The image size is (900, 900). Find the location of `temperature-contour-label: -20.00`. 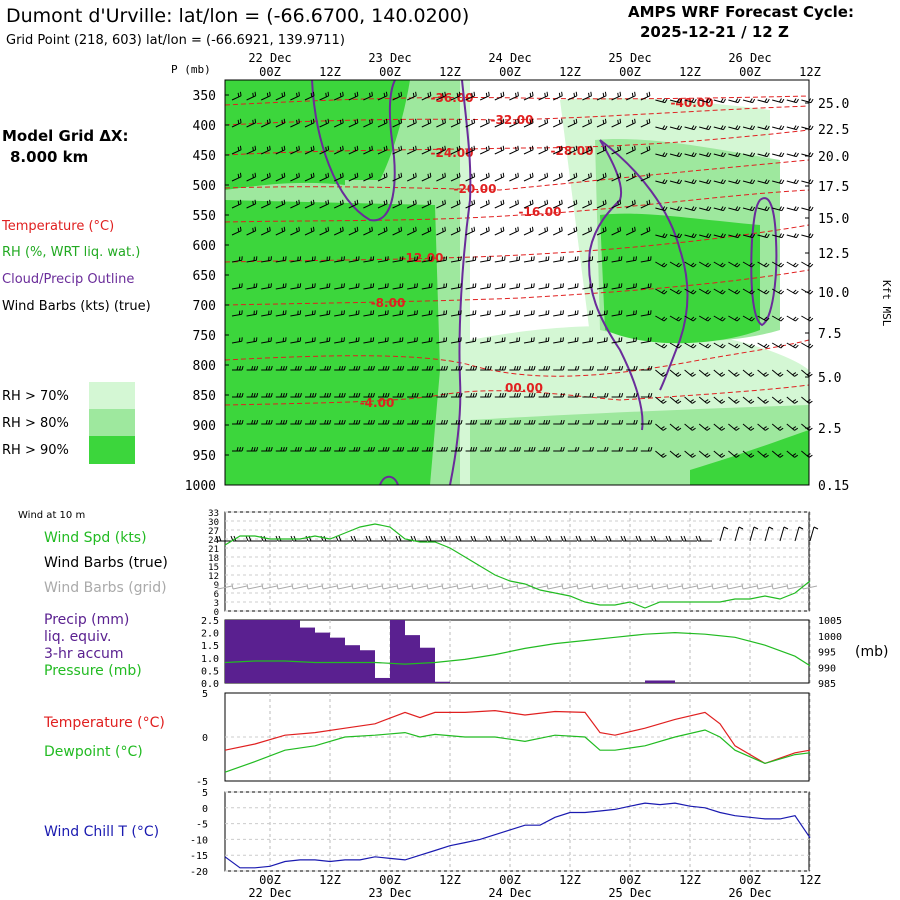

temperature-contour-label: -20.00 is located at coordinates (475, 189).